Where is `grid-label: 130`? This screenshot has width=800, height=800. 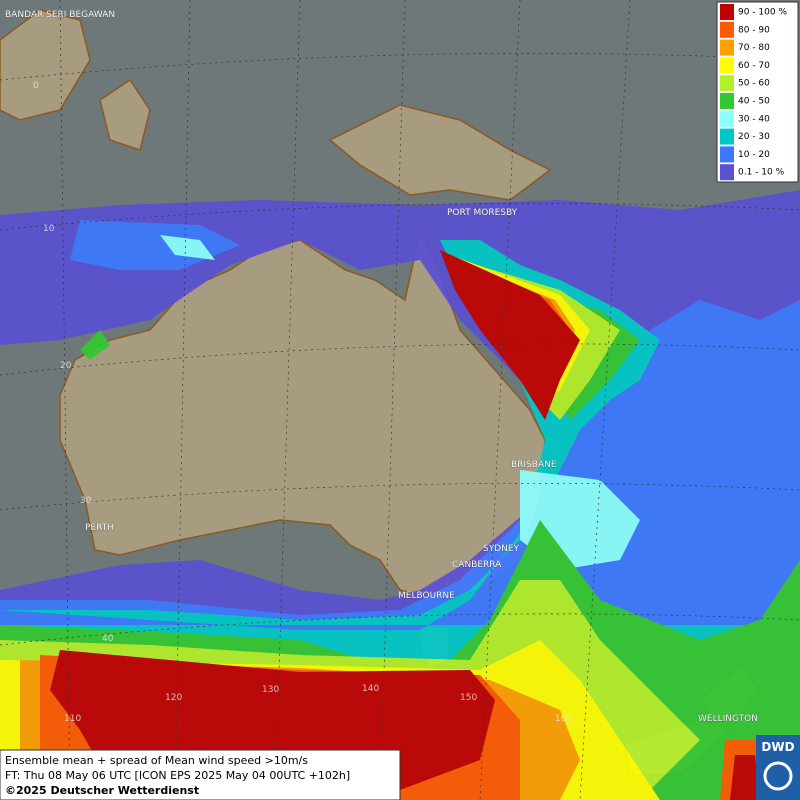 grid-label: 130 is located at coordinates (270, 690).